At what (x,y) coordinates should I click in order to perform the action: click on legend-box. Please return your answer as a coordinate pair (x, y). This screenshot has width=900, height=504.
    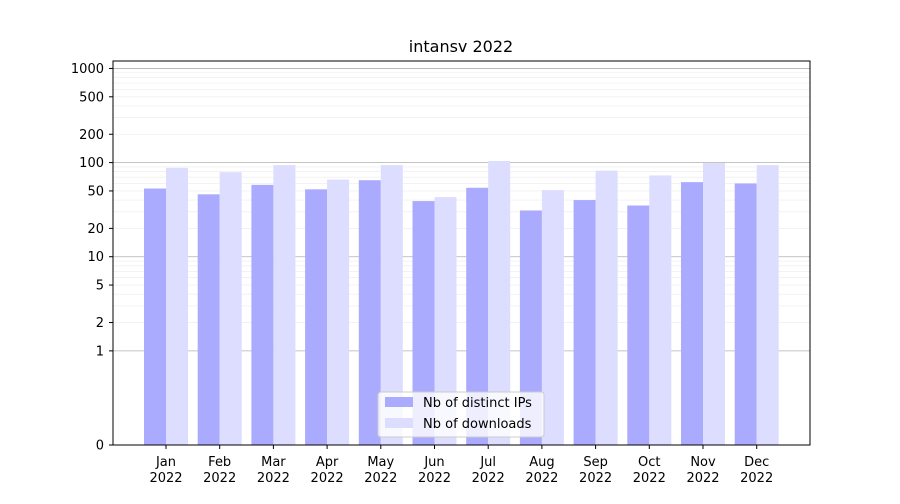
    Looking at the image, I should click on (461, 414).